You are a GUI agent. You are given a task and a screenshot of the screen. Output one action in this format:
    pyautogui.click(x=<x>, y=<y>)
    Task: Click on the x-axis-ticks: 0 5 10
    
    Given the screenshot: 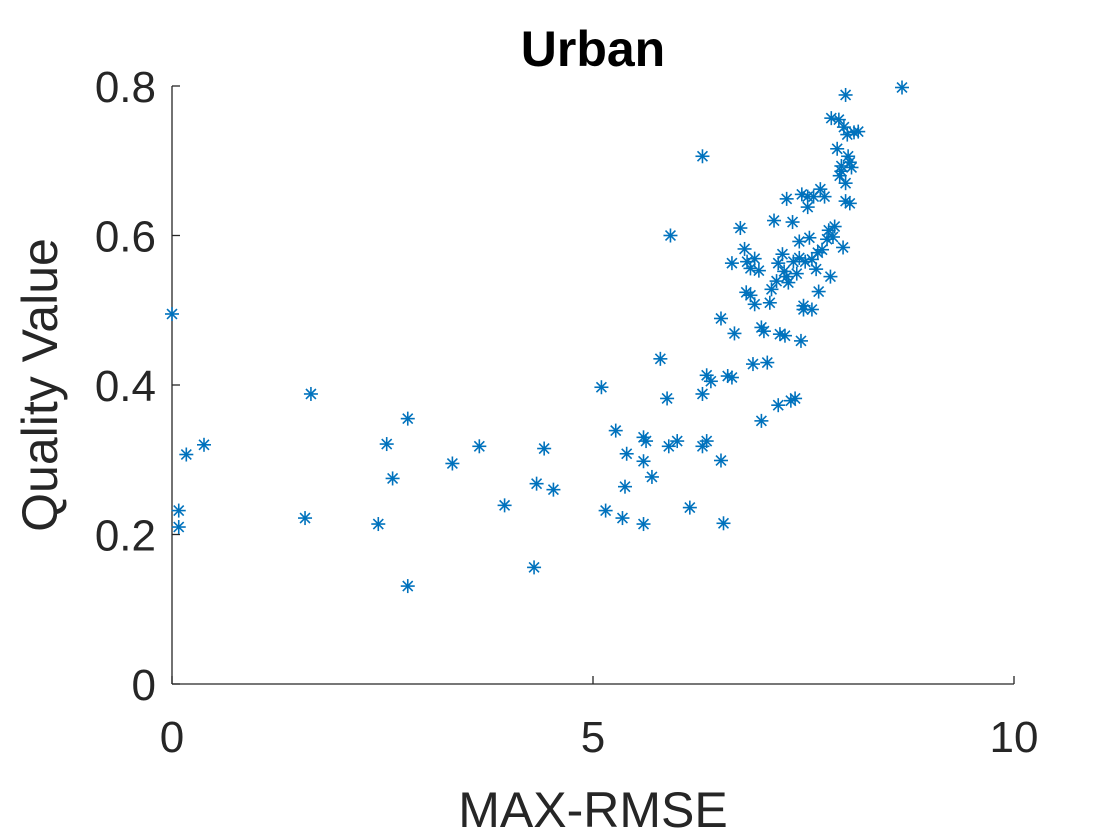 What is the action you would take?
    pyautogui.click(x=599, y=719)
    